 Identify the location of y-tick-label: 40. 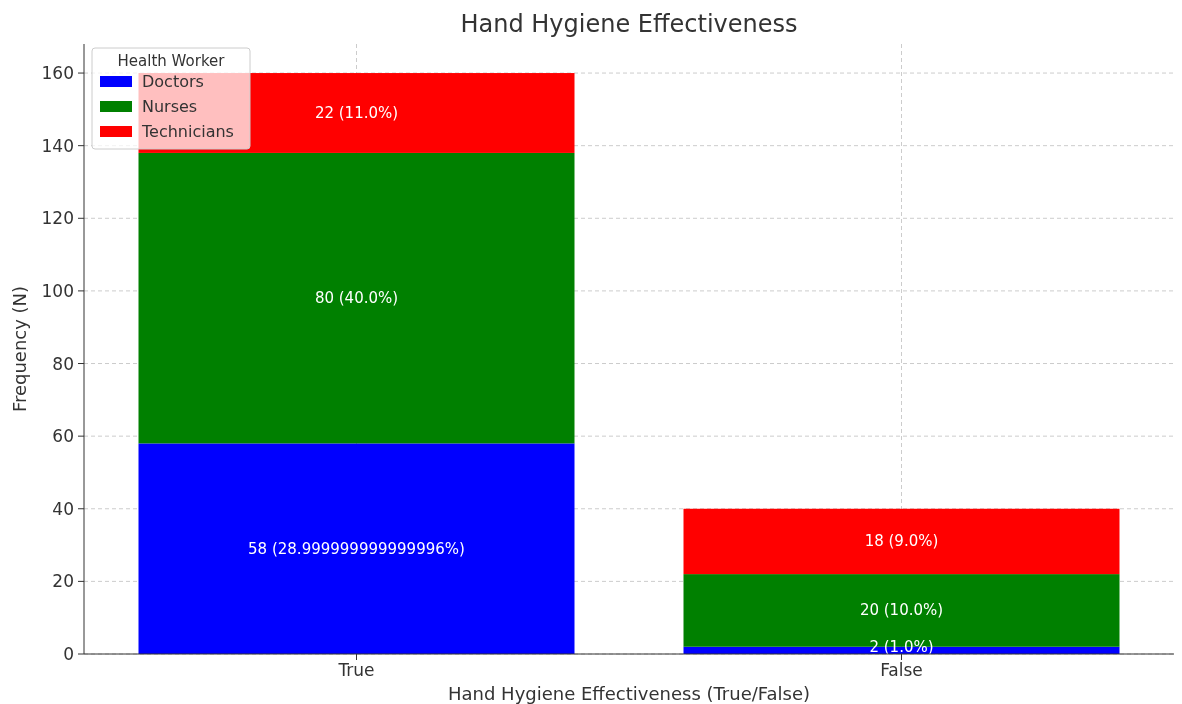
(63, 508).